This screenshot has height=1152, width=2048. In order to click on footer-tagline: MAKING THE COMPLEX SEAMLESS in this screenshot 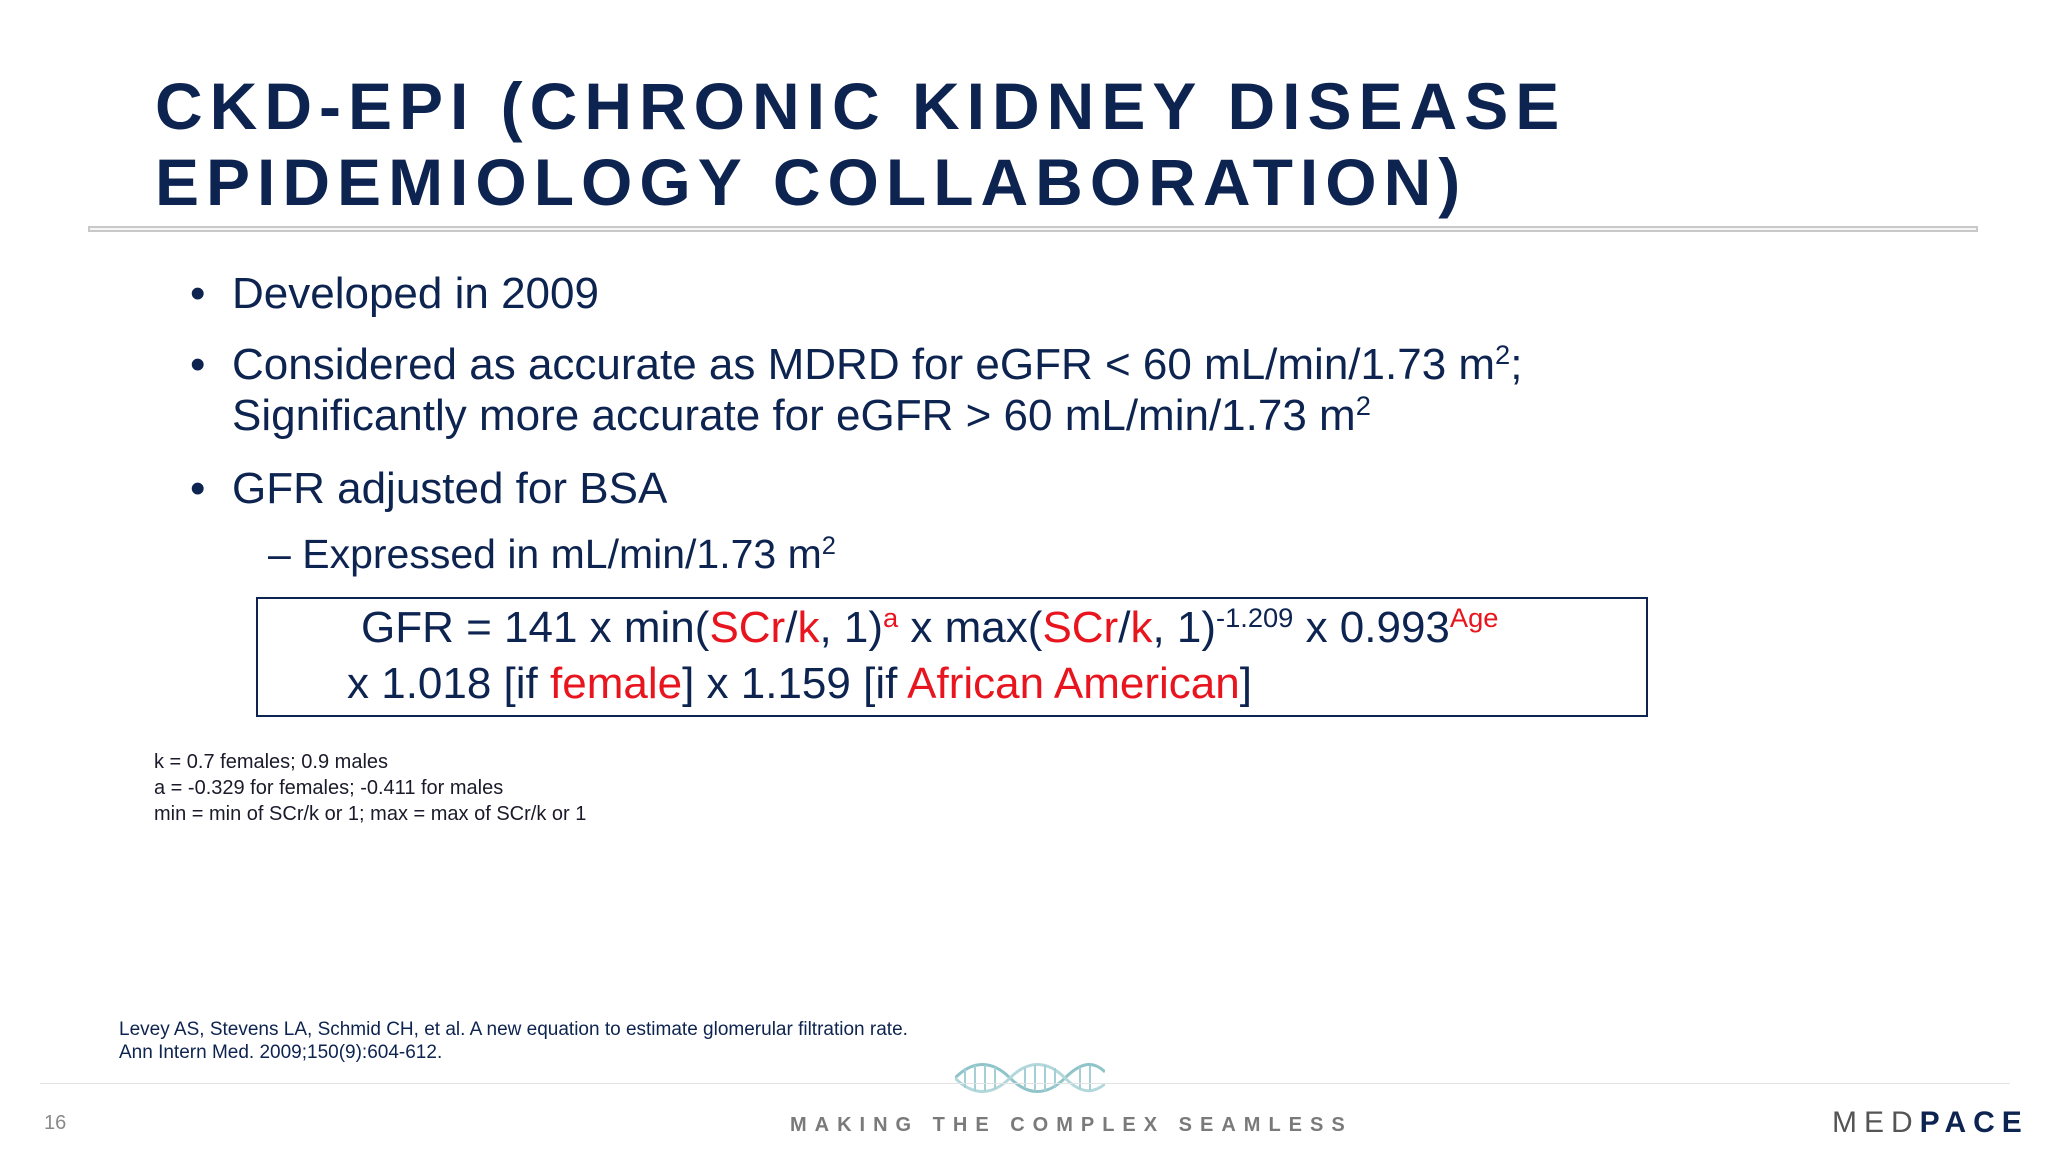, I will do `click(1071, 1125)`.